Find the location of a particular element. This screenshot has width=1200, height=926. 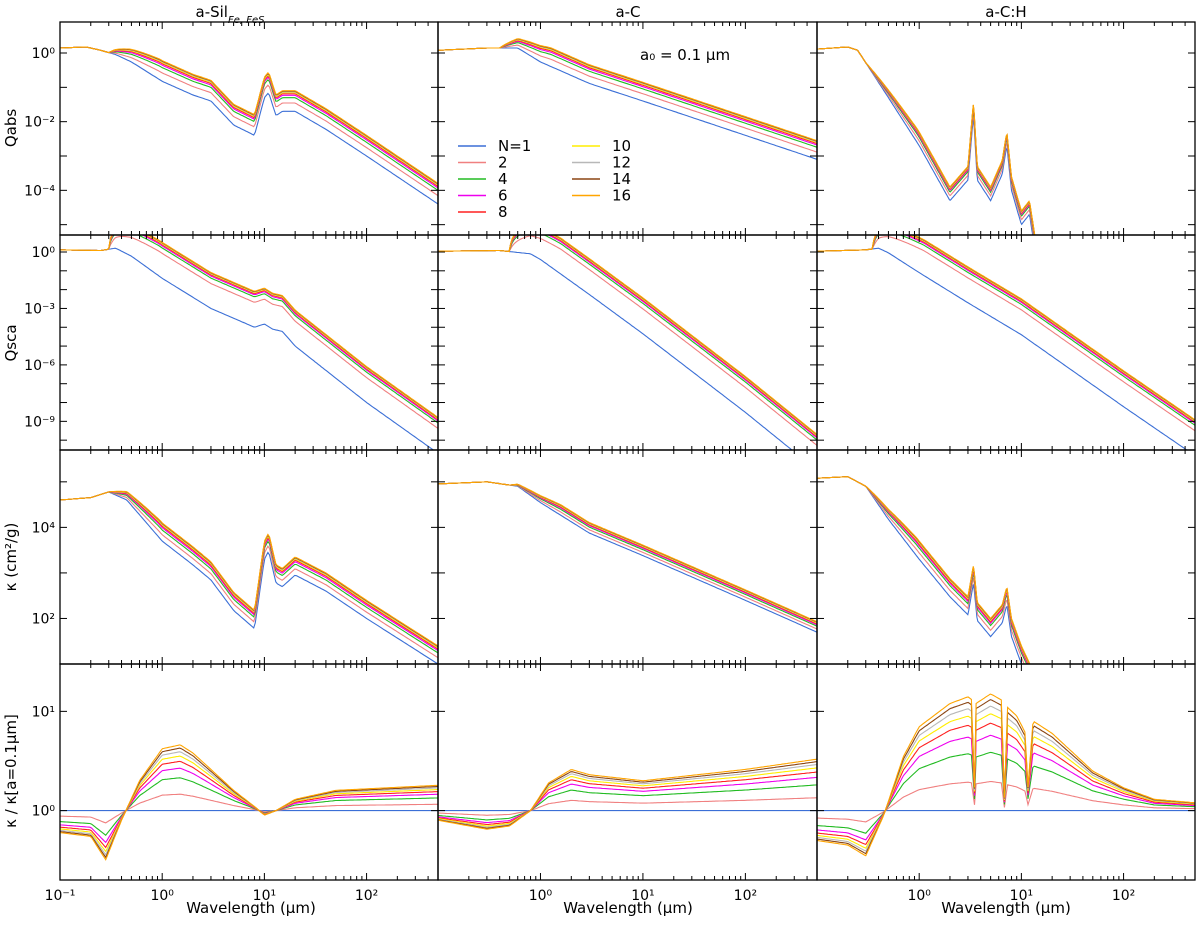

frame-r4-c1 is located at coordinates (249, 772).